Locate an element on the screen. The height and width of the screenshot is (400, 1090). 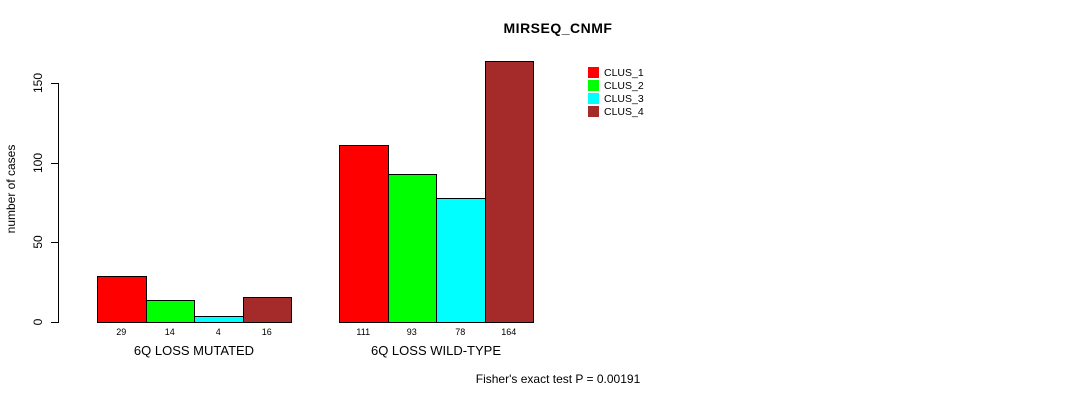
legend-item-clus_2: CLUS_2 is located at coordinates (616, 85).